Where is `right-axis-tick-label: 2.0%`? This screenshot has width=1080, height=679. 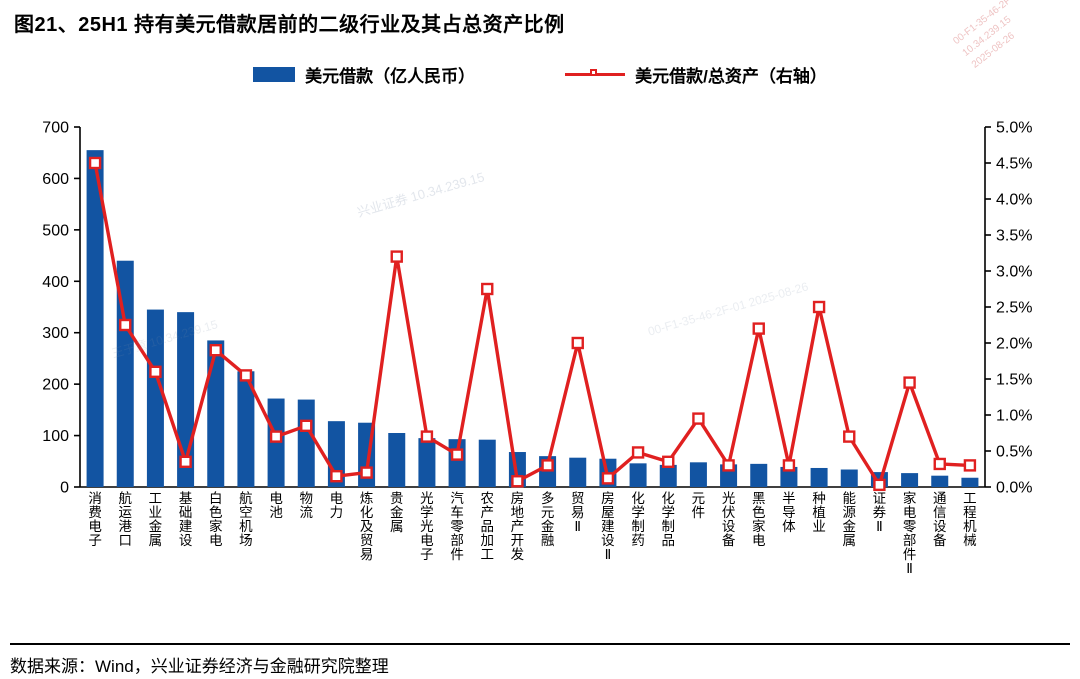 right-axis-tick-label: 2.0% is located at coordinates (1014, 344).